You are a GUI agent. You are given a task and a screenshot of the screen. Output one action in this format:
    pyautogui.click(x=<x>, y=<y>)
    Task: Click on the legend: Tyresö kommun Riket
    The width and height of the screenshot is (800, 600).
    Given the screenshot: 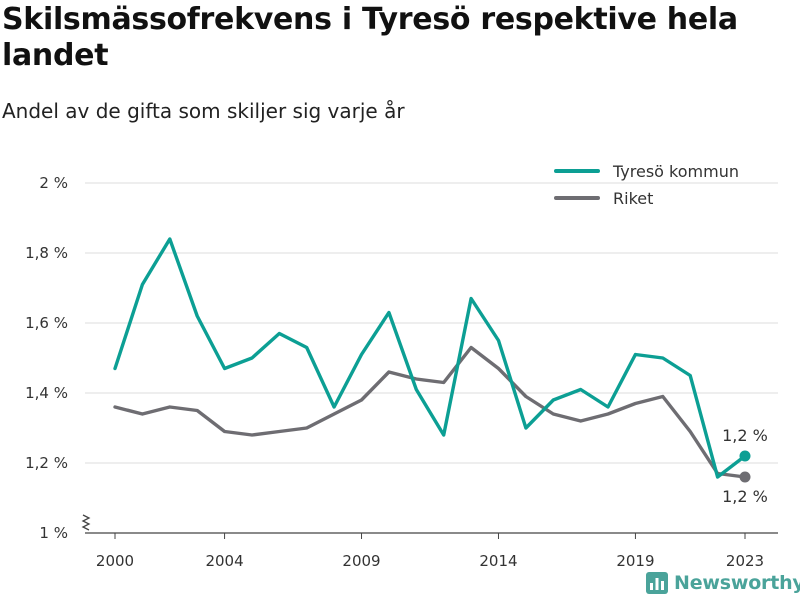 What is the action you would take?
    pyautogui.click(x=646, y=185)
    